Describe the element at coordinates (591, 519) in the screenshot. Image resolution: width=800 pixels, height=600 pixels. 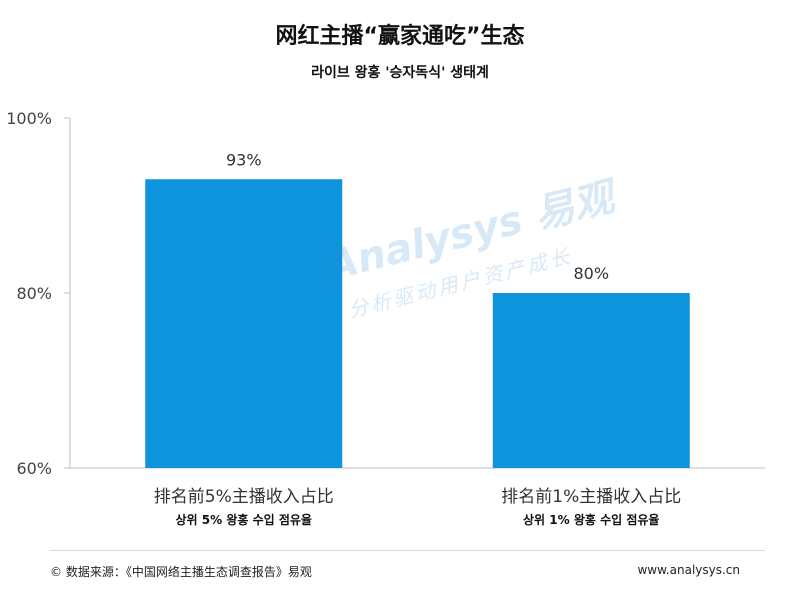
I see `category-sublabel: 상위 1% 왕홍 수입 점유율` at that location.